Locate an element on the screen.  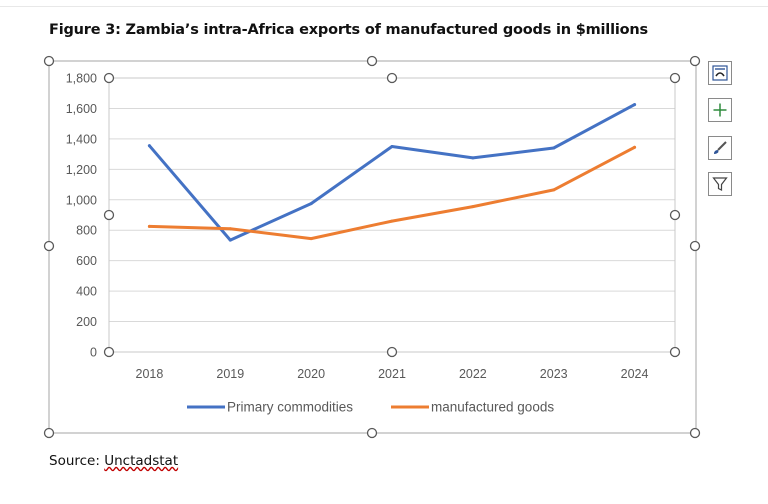
y-tick-label: 400 is located at coordinates (86, 292).